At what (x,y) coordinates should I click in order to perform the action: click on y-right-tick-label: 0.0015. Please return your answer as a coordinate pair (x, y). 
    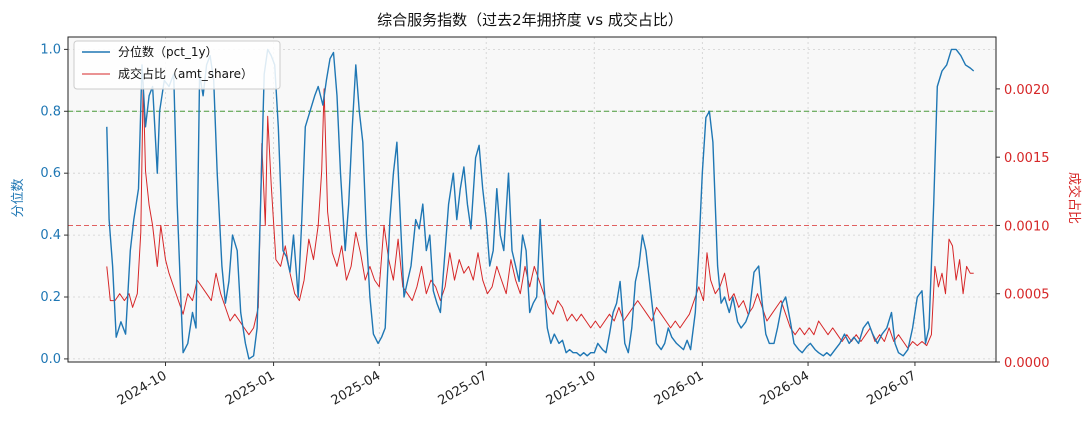
    Looking at the image, I should click on (1027, 158).